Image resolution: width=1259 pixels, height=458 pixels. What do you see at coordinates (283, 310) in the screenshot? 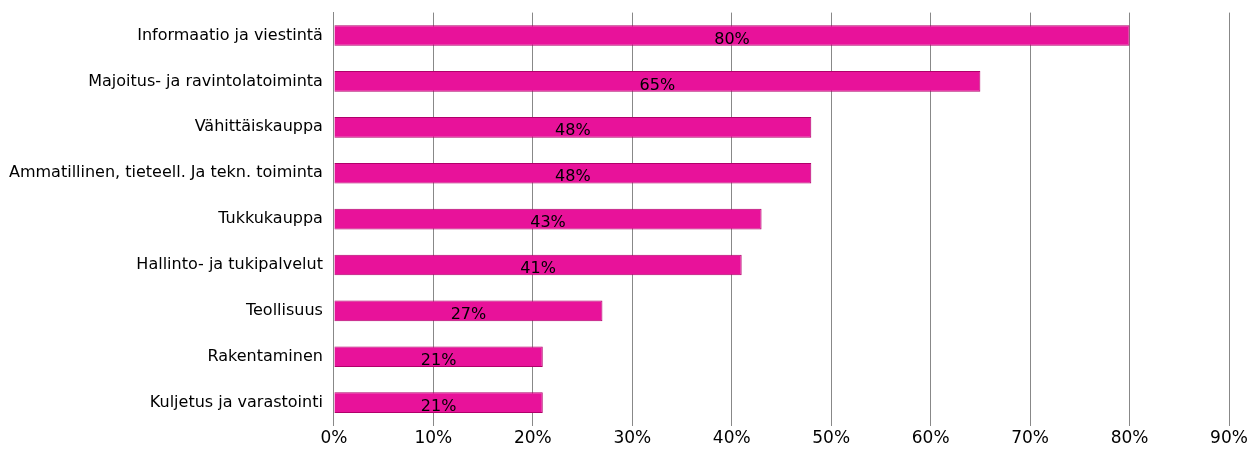
I see `y-tick-label: Teollisuus` at bounding box center [283, 310].